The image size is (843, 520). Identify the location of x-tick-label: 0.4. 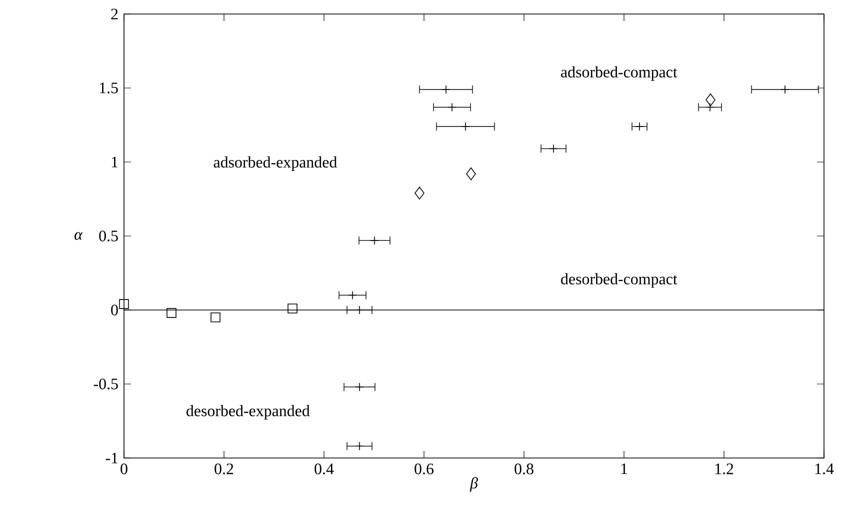
(324, 469).